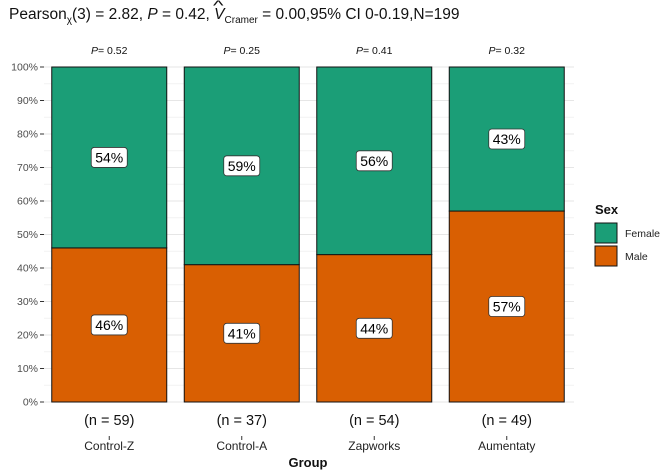  Describe the element at coordinates (642, 234) in the screenshot. I see `legend-label-female: Female` at that location.